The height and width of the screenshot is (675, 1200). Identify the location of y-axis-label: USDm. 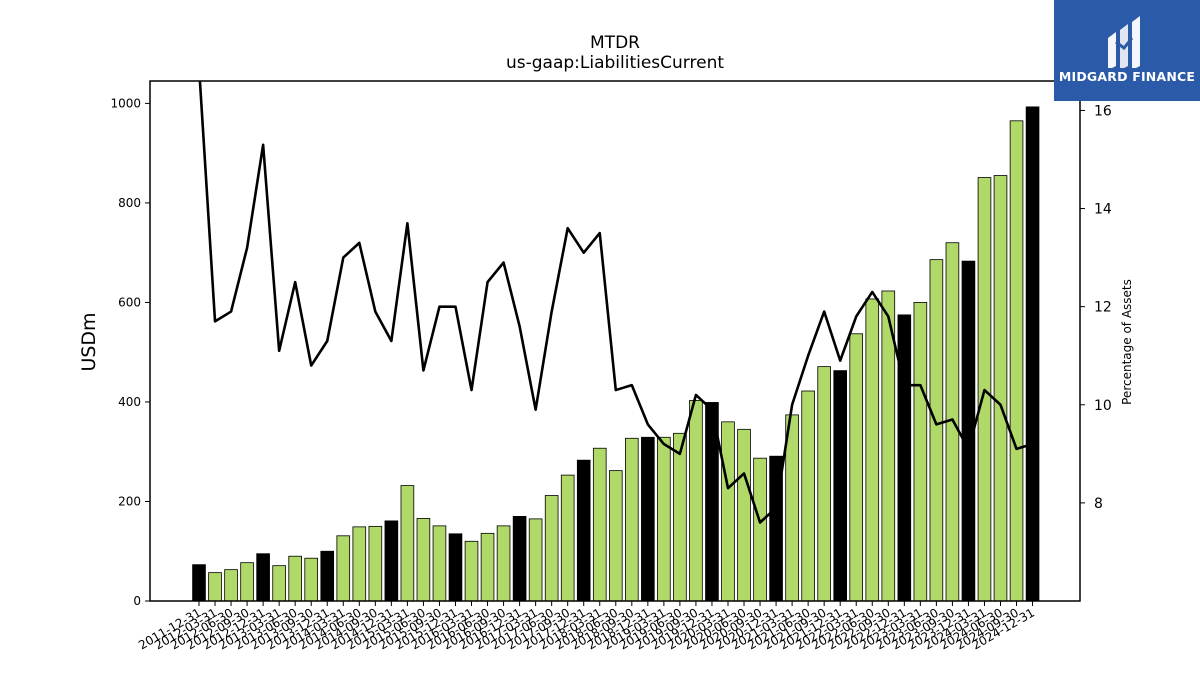
(89, 341).